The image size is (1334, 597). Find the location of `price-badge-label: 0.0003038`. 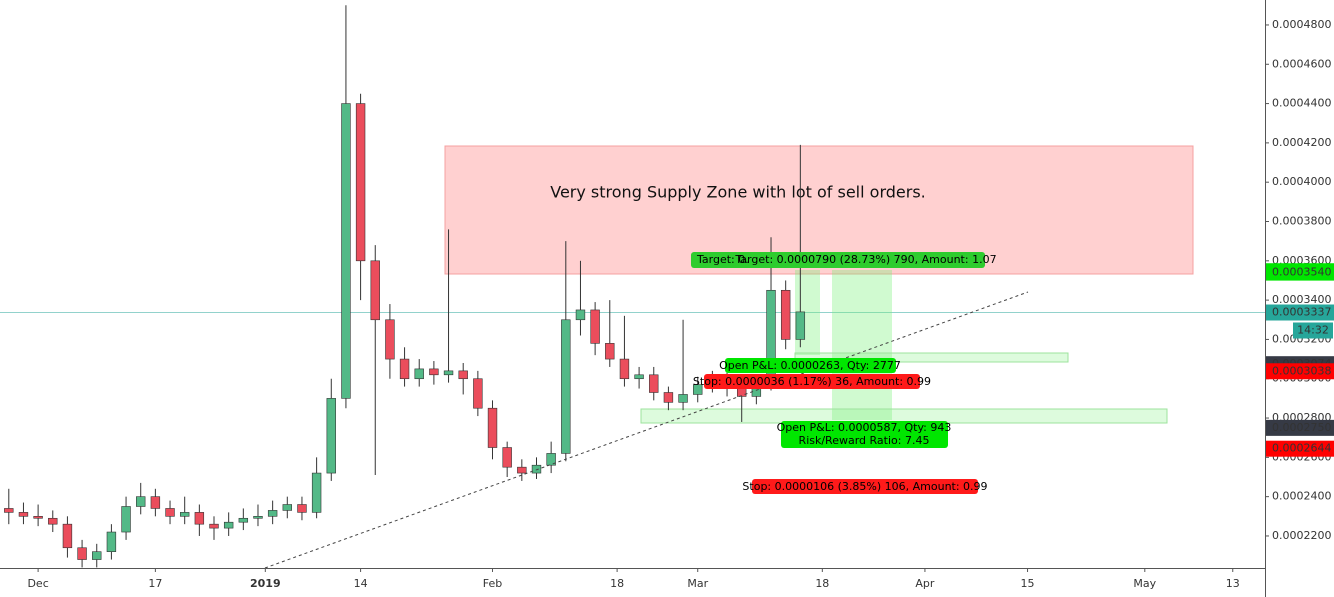

price-badge-label: 0.0003038 is located at coordinates (1302, 370).